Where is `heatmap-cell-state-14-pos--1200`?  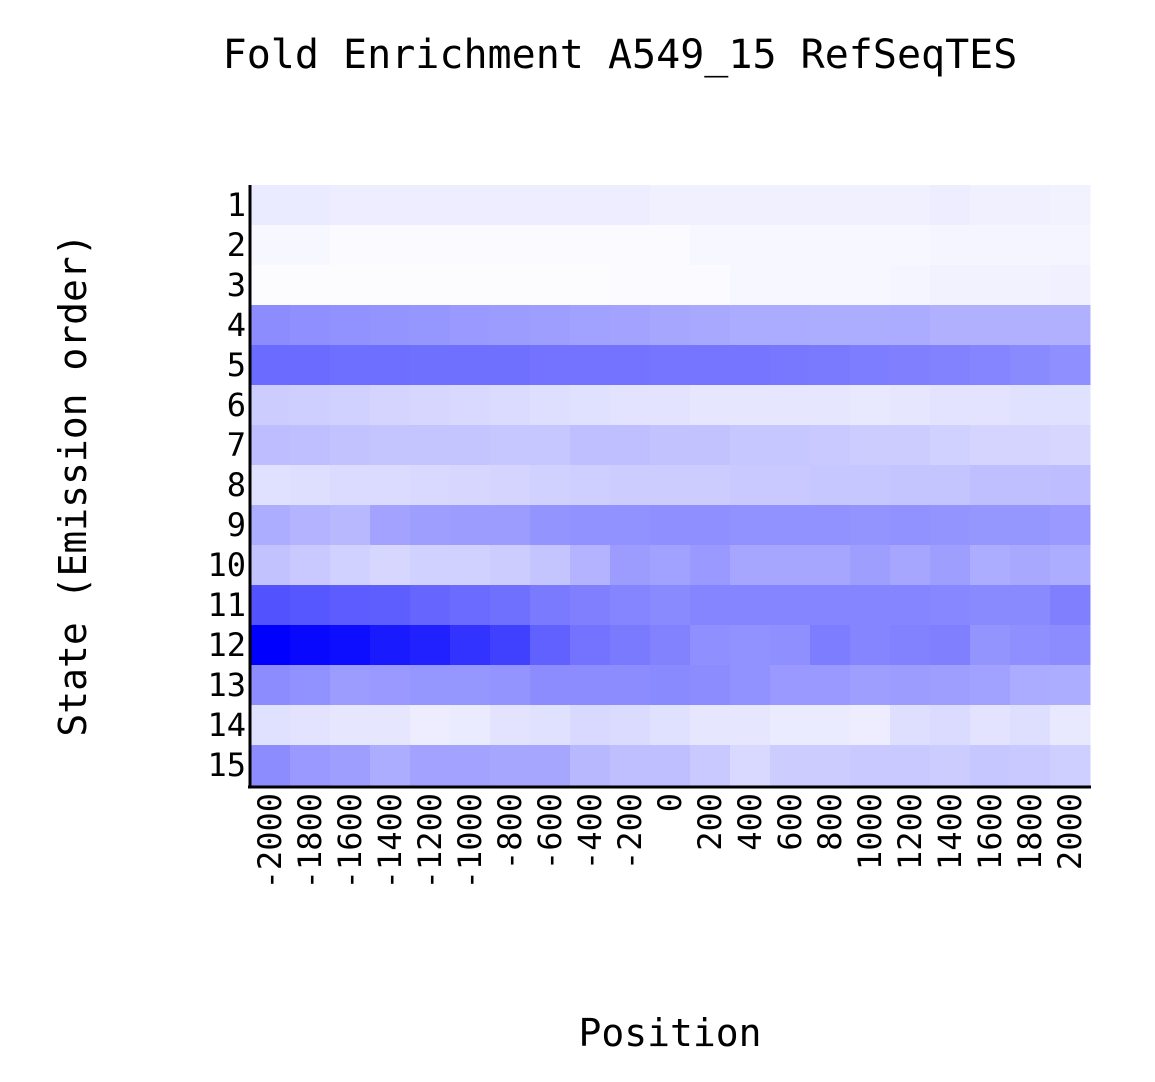
heatmap-cell-state-14-pos--1200 is located at coordinates (430, 725).